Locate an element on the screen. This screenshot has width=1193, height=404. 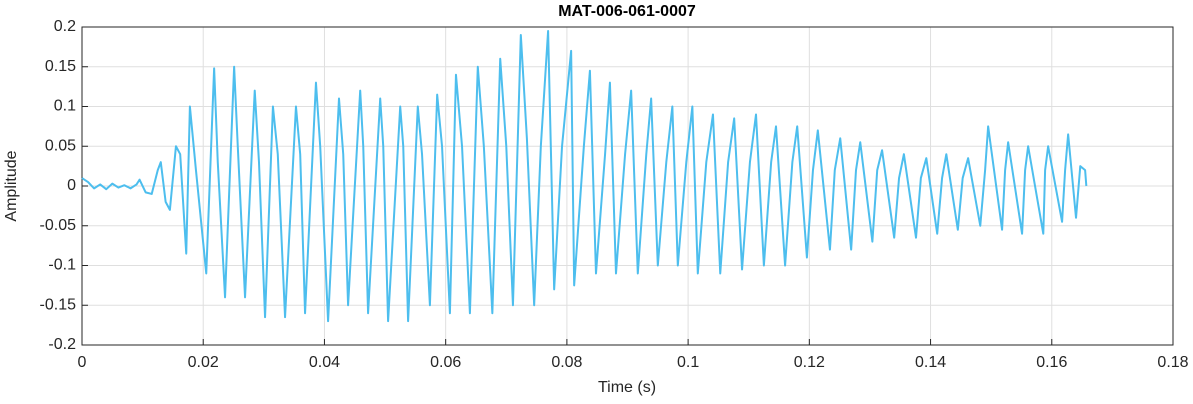
y-tick-label: 0.1 is located at coordinates (65, 106).